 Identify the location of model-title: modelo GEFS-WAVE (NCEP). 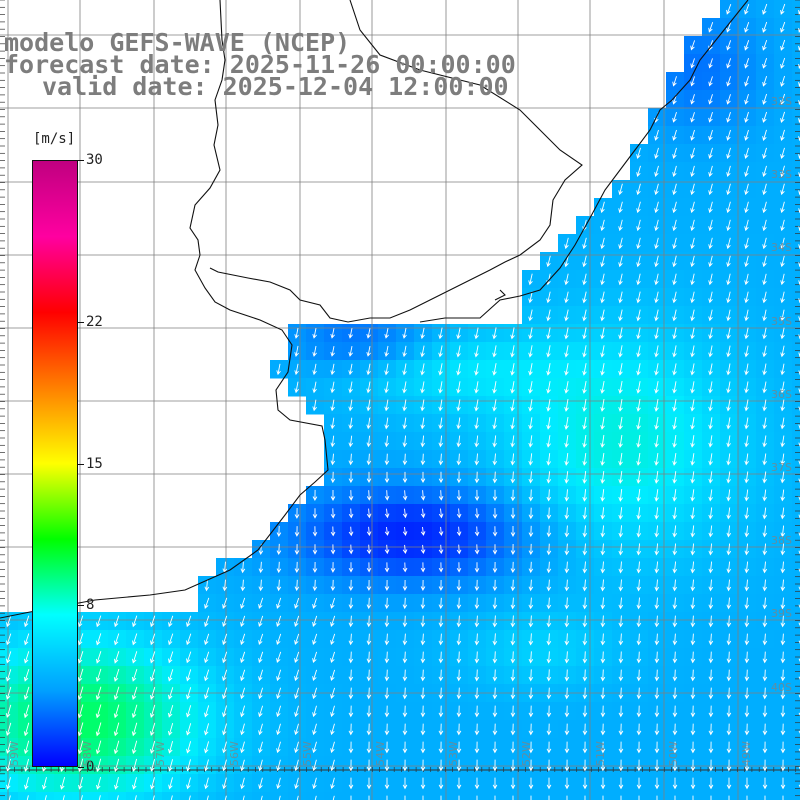
(177, 42).